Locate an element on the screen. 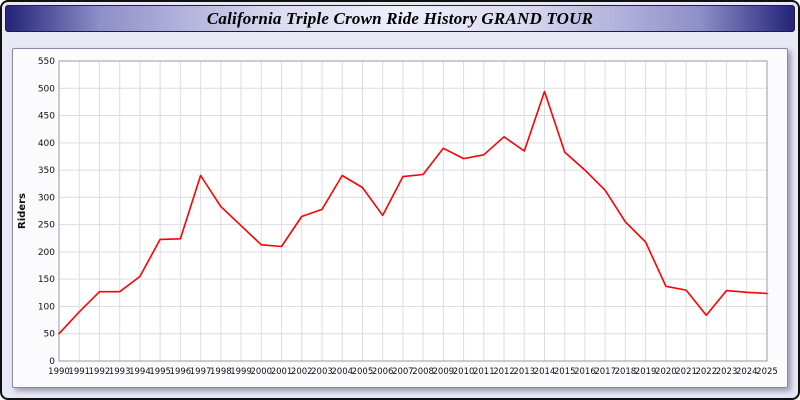 The image size is (800, 400). y-tick-label: 550 is located at coordinates (46, 62).